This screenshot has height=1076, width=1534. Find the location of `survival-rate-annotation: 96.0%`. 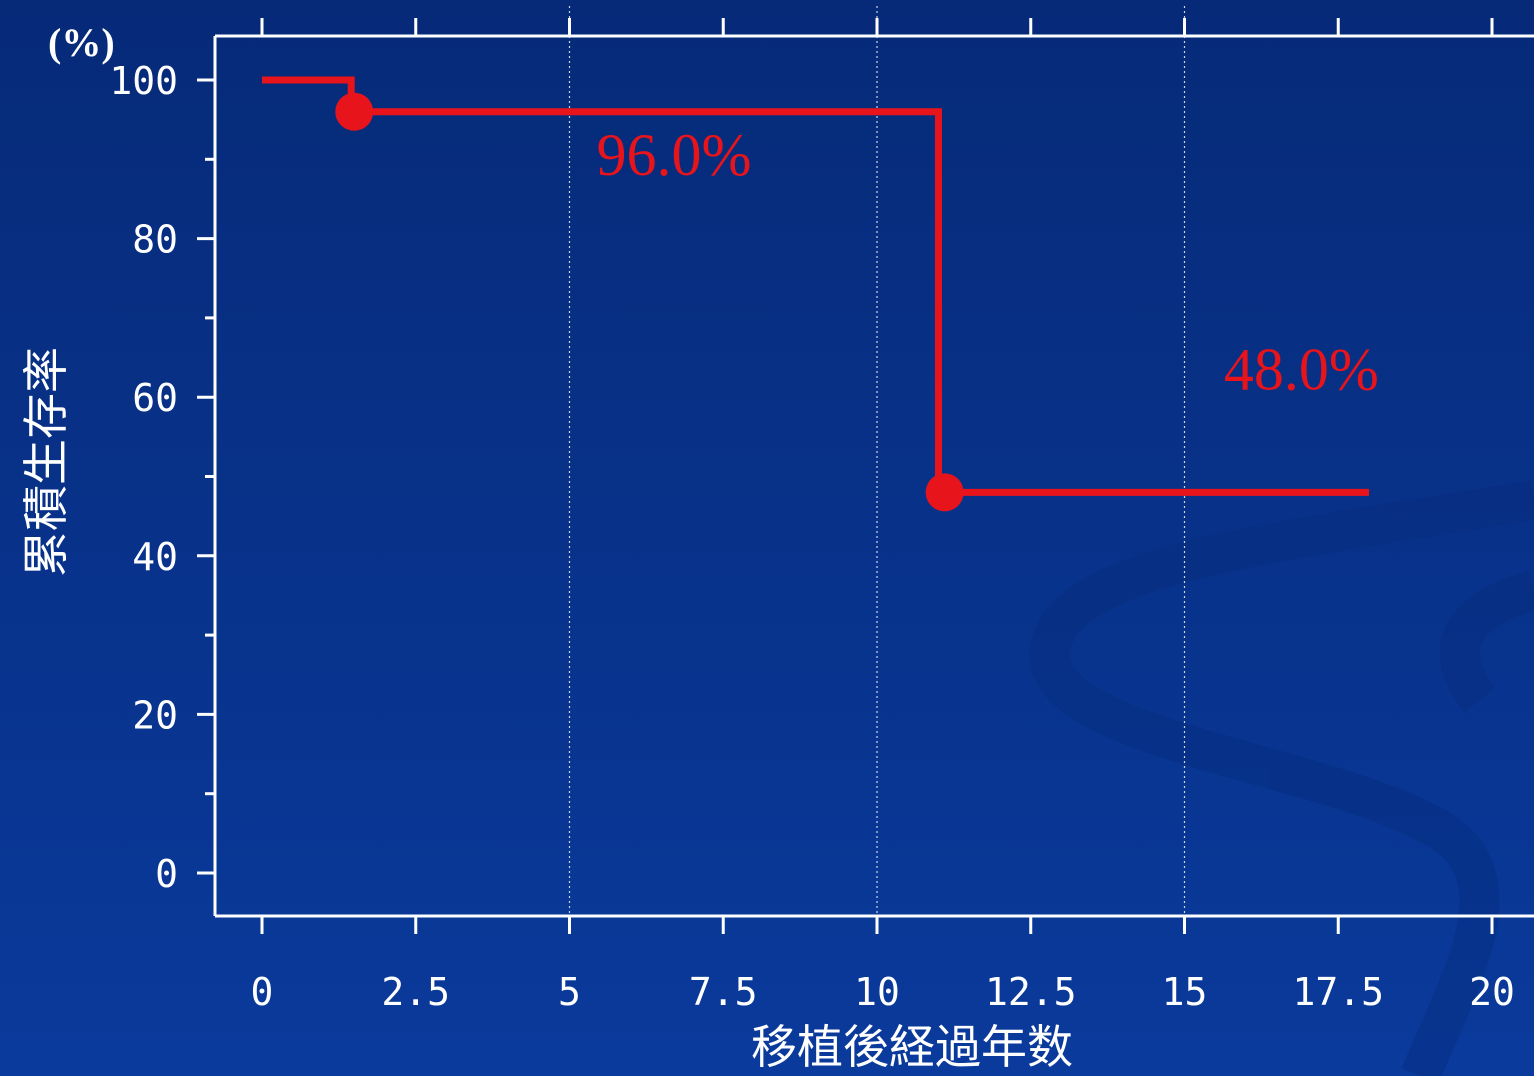

survival-rate-annotation: 96.0% is located at coordinates (674, 155).